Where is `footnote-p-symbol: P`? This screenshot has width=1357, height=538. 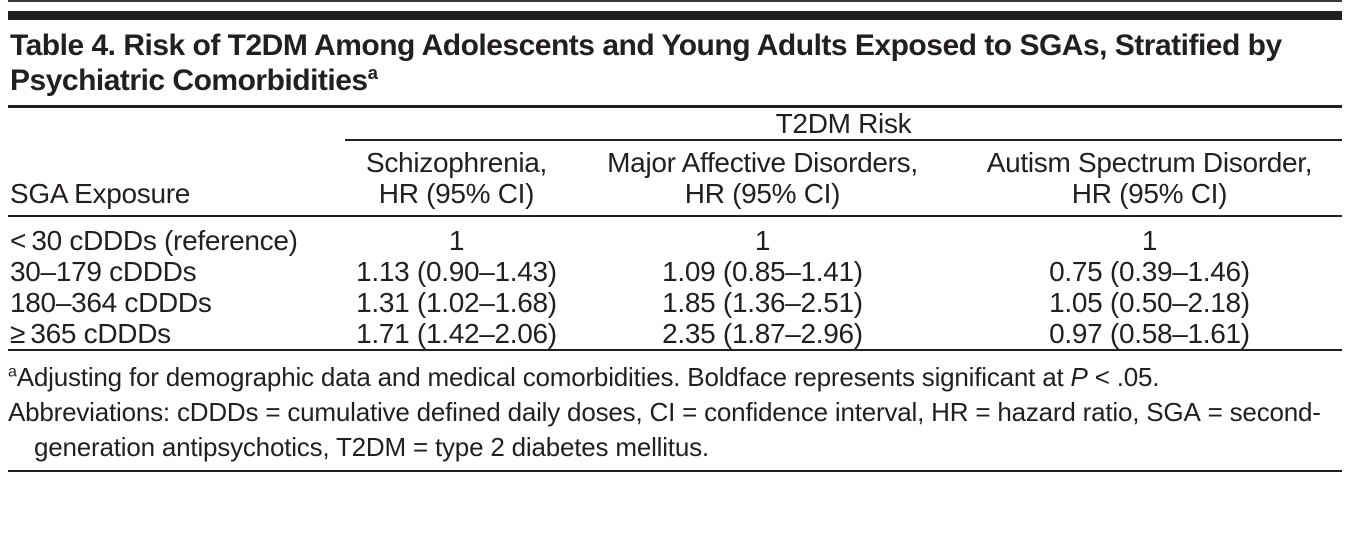
footnote-p-symbol: P is located at coordinates (1079, 376).